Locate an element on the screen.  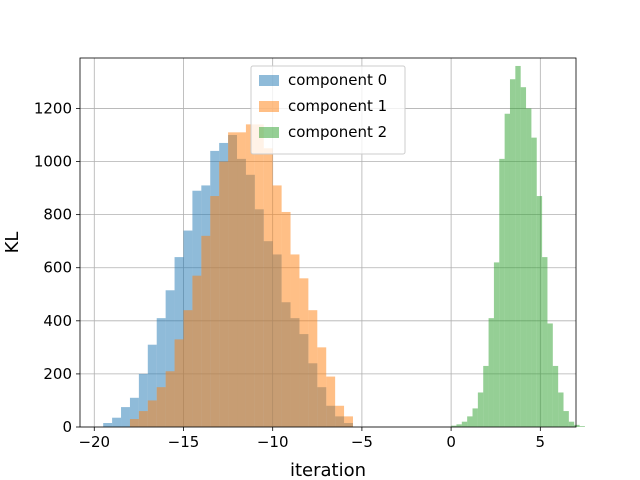
y-tick-label: 400 is located at coordinates (57, 321).